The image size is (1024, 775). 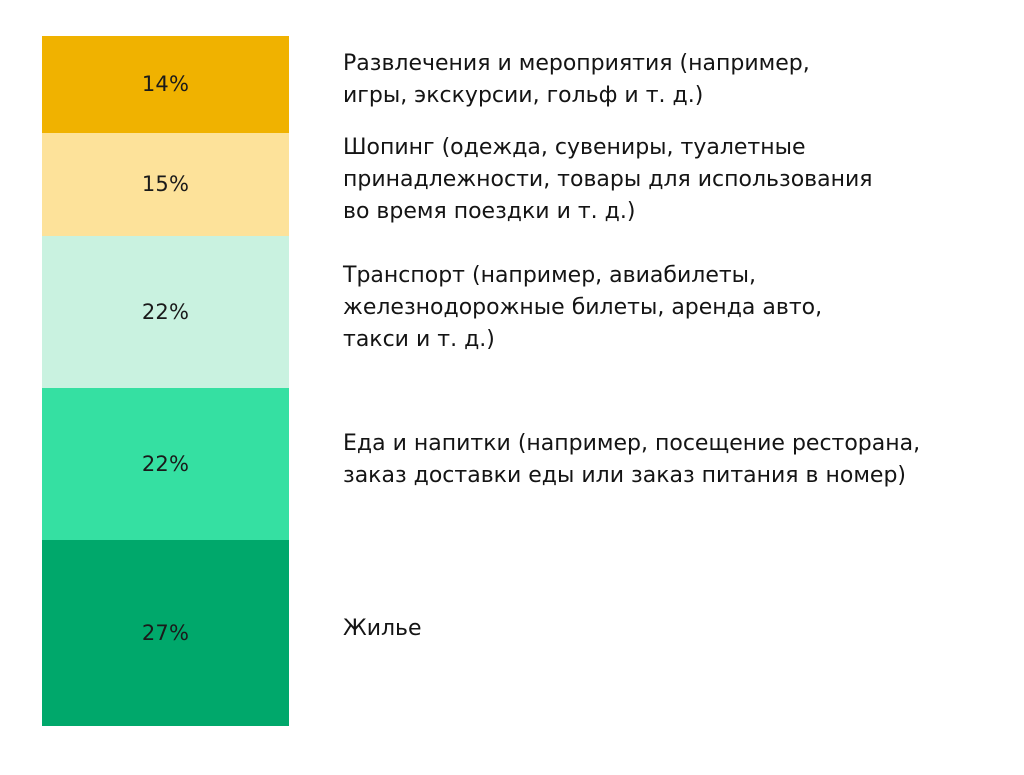 I want to click on segment-food-drinks: 22%, so click(x=165, y=463).